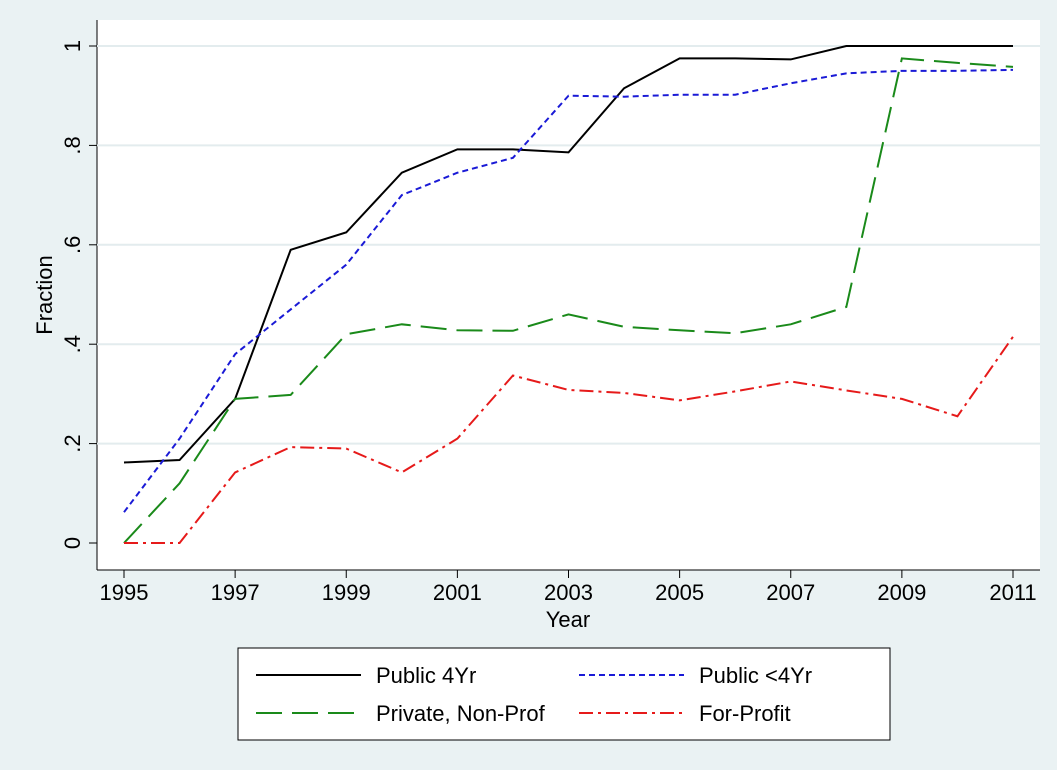 The width and height of the screenshot is (1057, 770). Describe the element at coordinates (790, 592) in the screenshot. I see `x-tick-label: 2007` at that location.